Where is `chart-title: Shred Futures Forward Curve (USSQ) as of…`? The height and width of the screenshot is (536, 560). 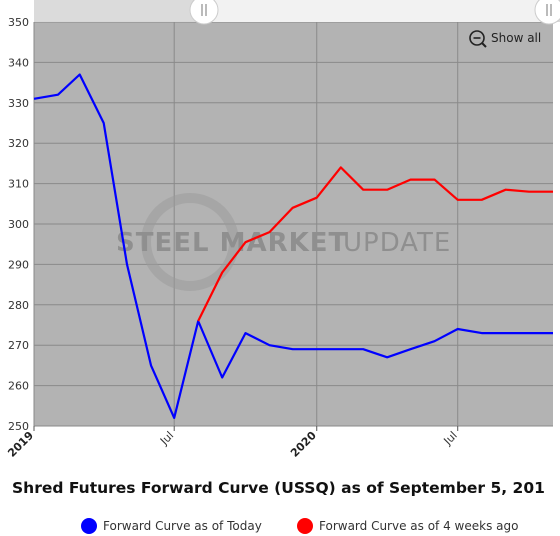
chart-title: Shred Futures Forward Curve (USSQ) as of… is located at coordinates (278, 488).